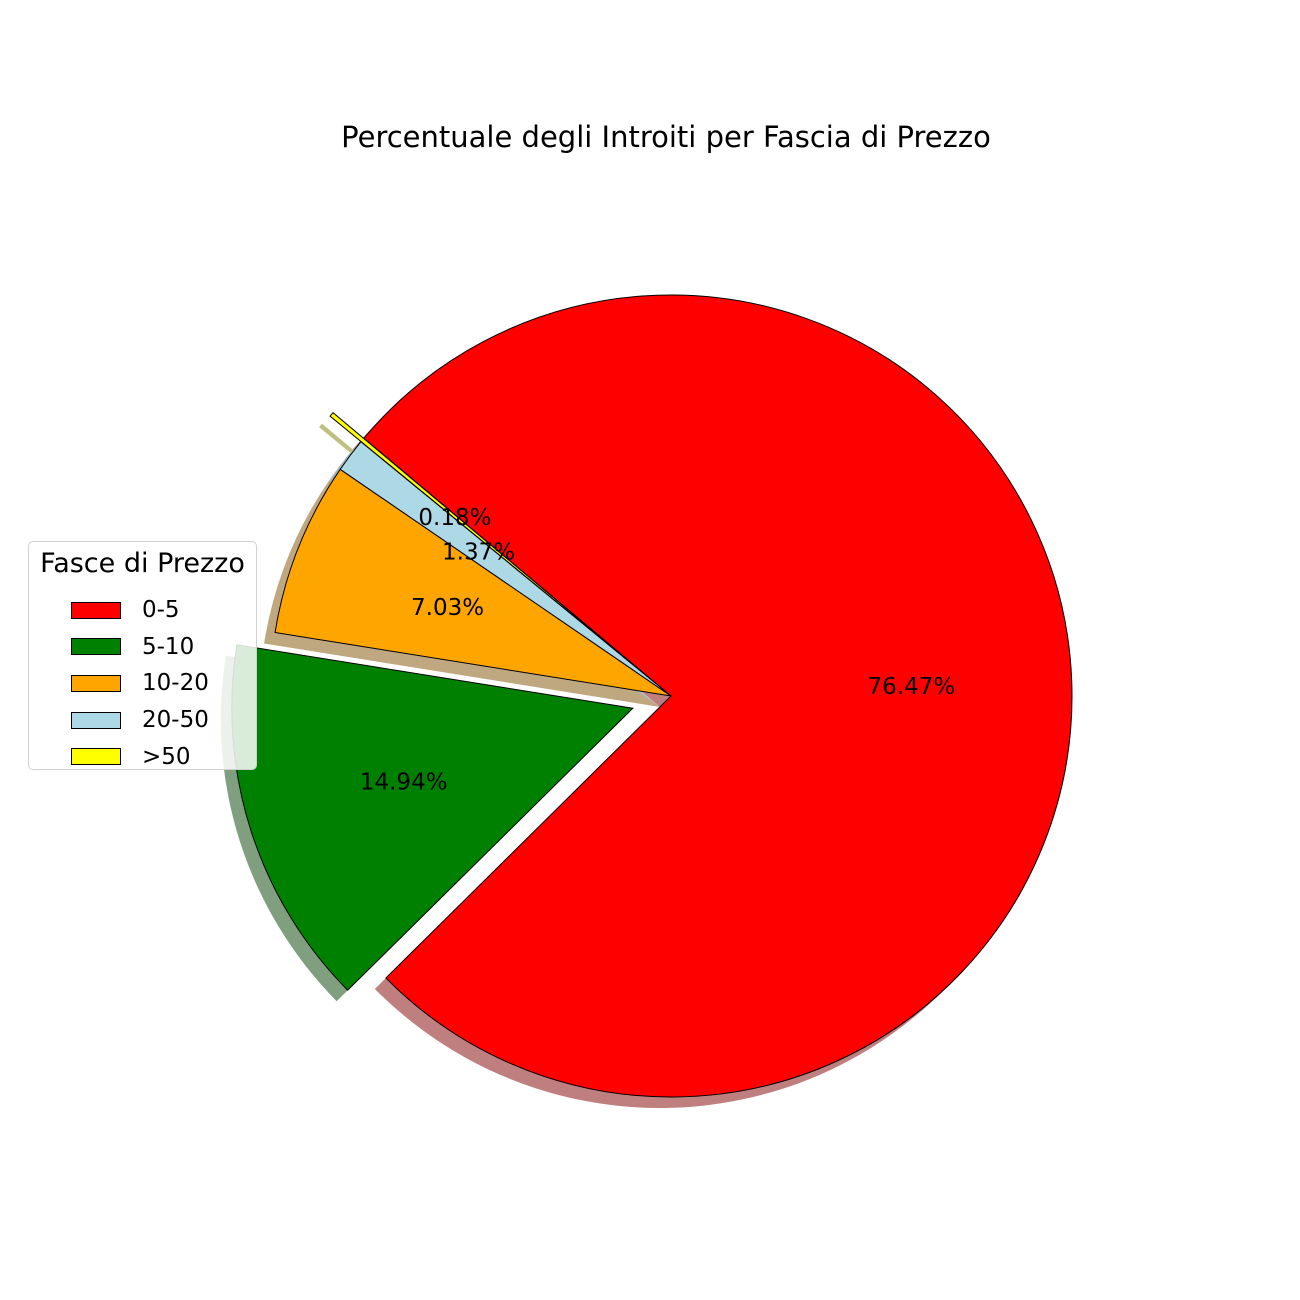 This screenshot has width=1300, height=1300. I want to click on legend-label: 5-10, so click(168, 646).